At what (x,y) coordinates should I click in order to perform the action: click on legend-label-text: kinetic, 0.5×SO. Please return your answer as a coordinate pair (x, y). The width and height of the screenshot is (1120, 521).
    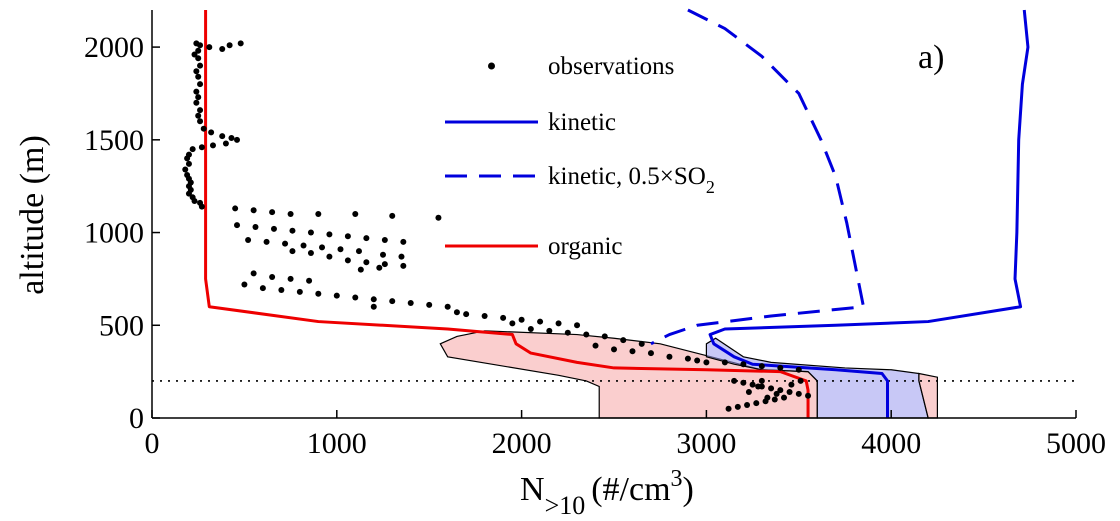
    Looking at the image, I should click on (627, 176).